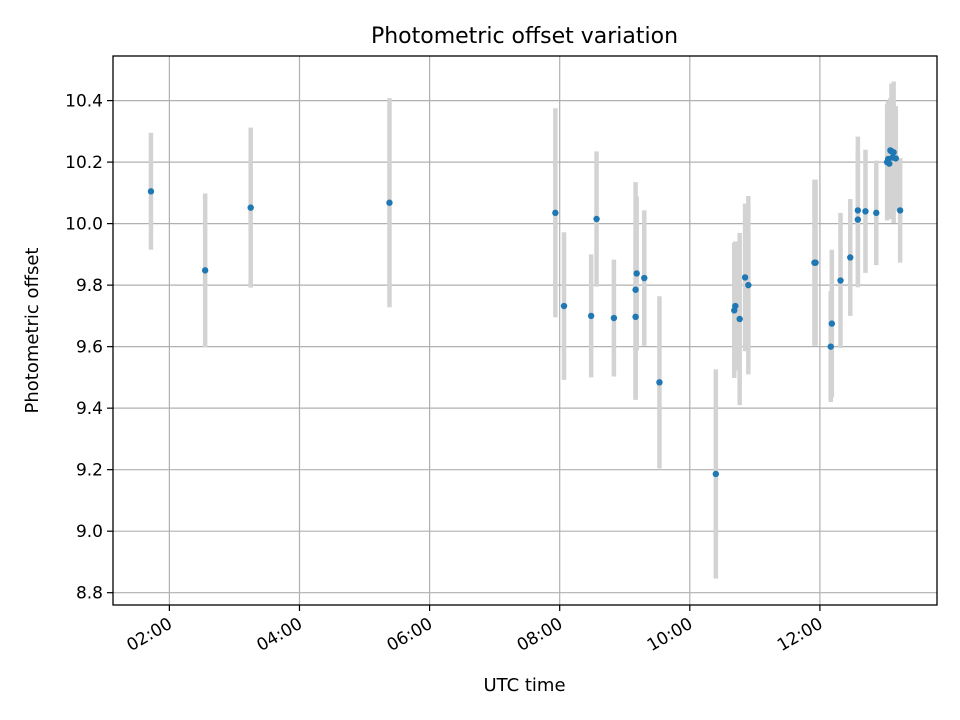  Describe the element at coordinates (540, 635) in the screenshot. I see `x-tick-label: 08:00` at that location.